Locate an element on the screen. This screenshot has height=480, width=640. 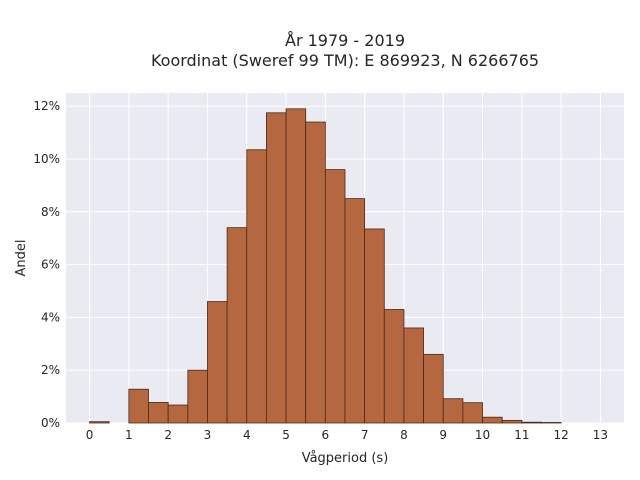
y-tick-label: 8% is located at coordinates (50, 212).